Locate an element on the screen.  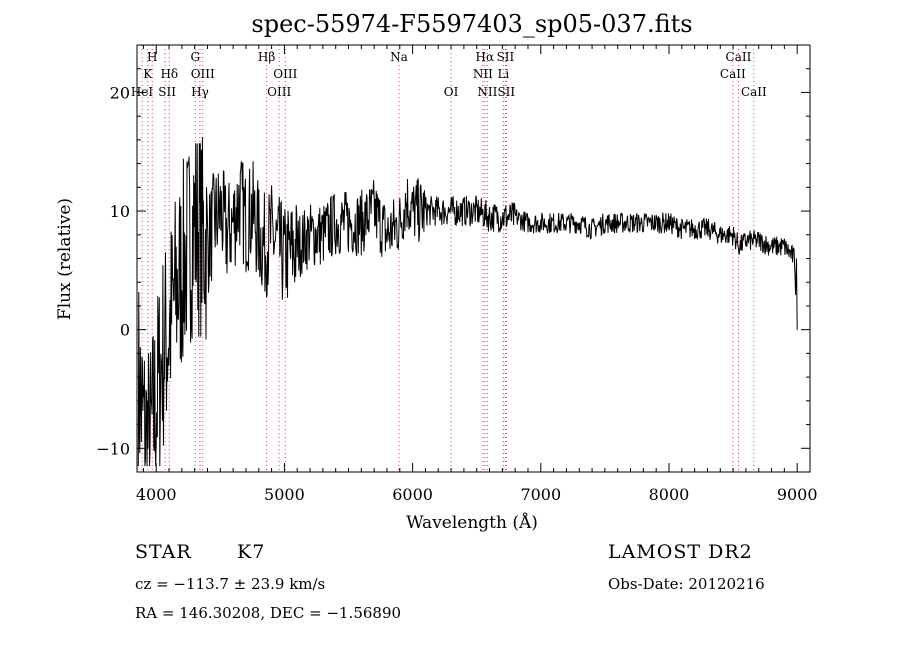
y-axis-label: Flux (relative) is located at coordinates (65, 259).